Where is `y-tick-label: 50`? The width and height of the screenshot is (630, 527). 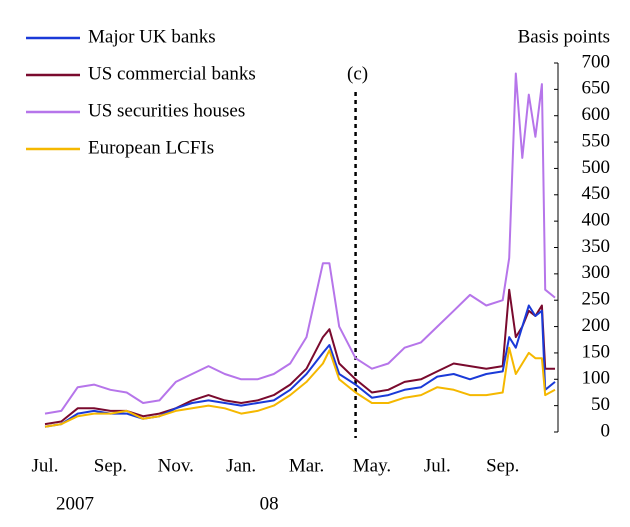 y-tick-label: 50 is located at coordinates (600, 404).